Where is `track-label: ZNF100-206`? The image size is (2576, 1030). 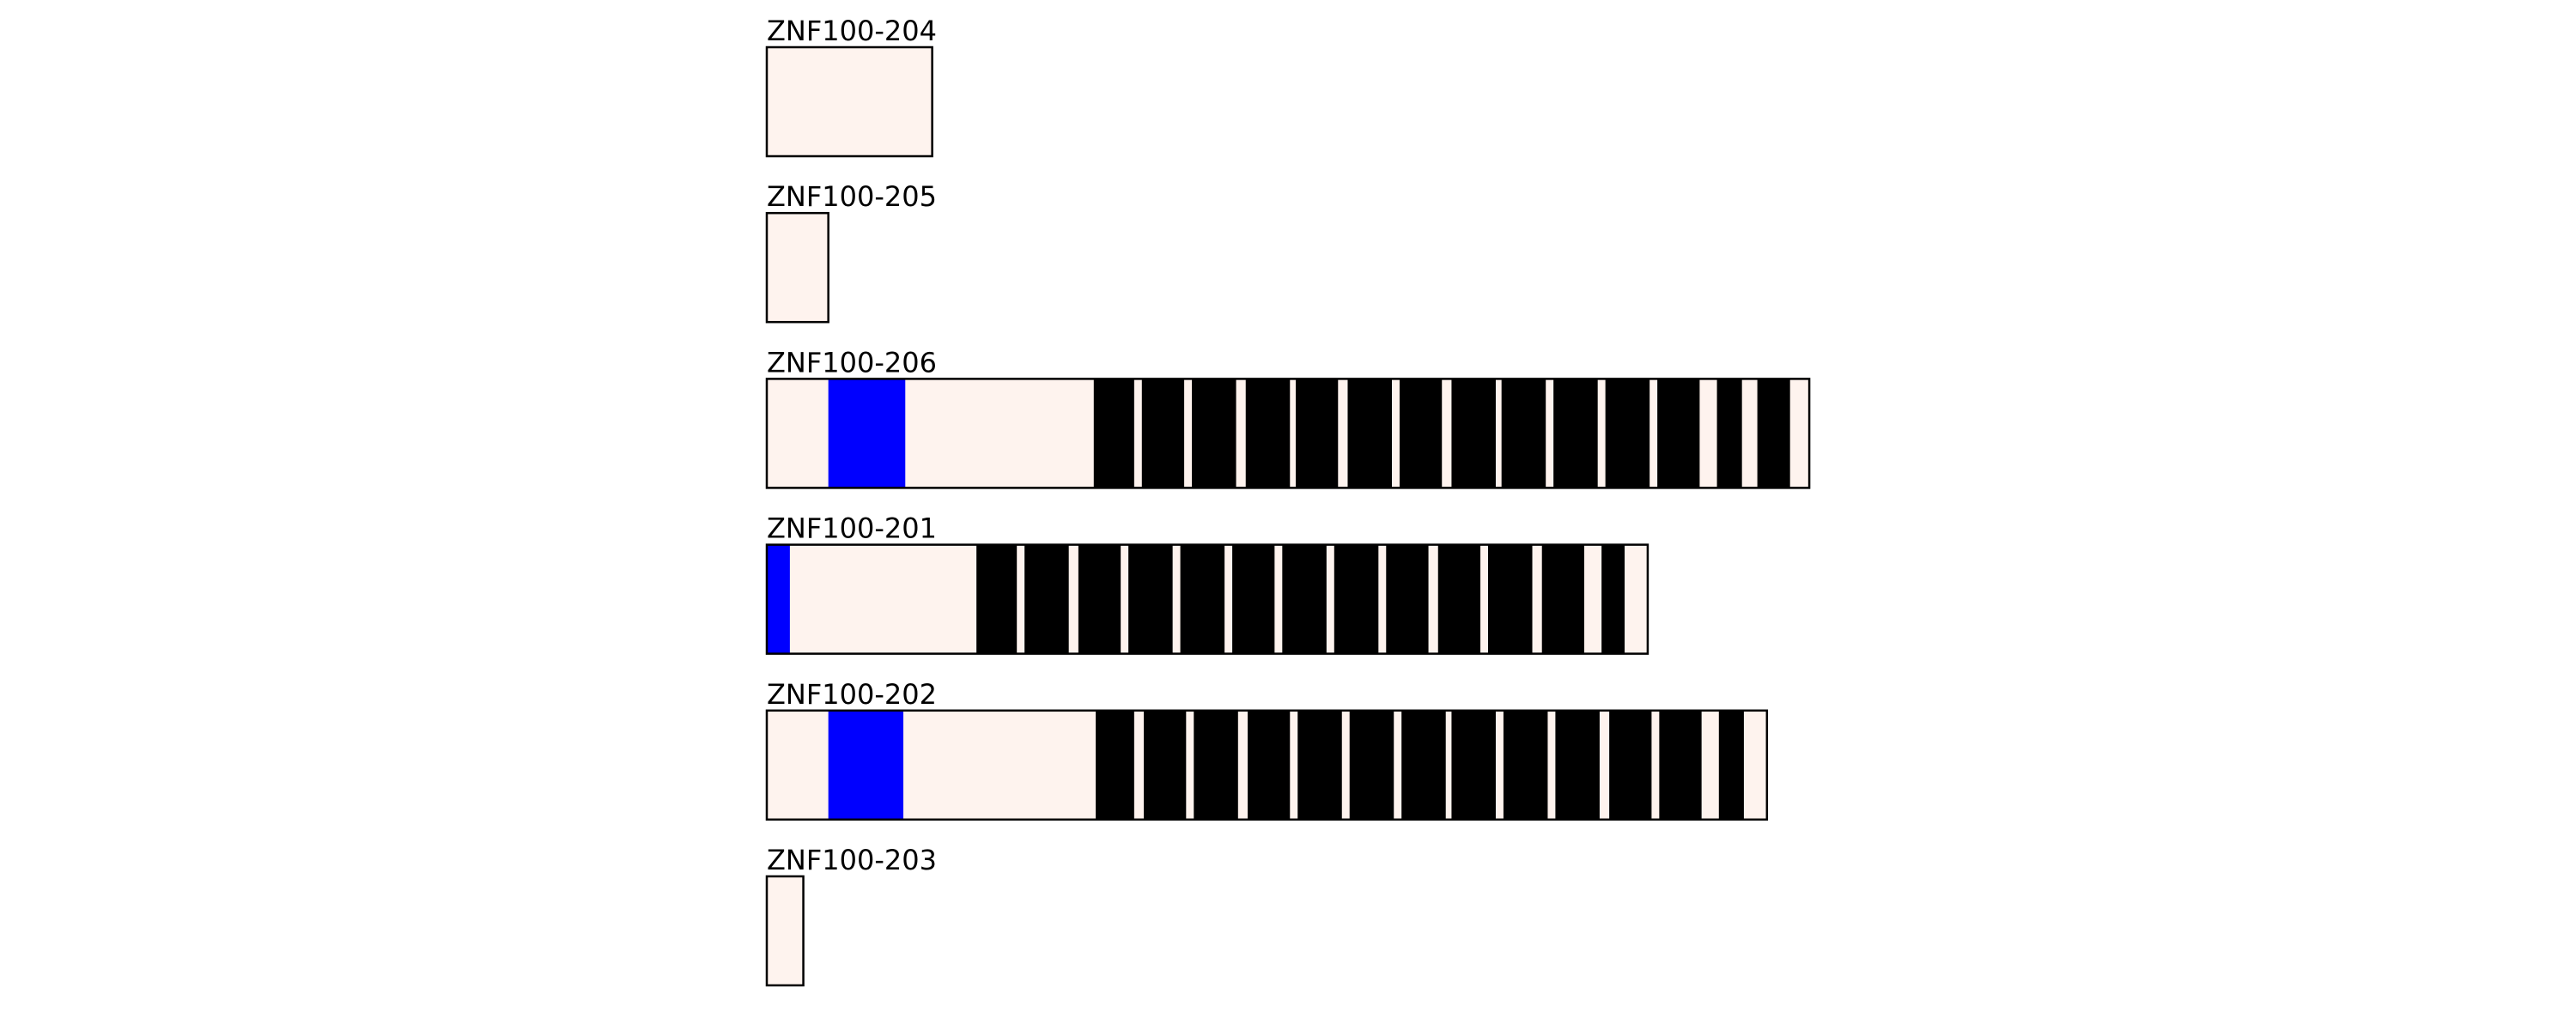
track-label: ZNF100-206 is located at coordinates (852, 362).